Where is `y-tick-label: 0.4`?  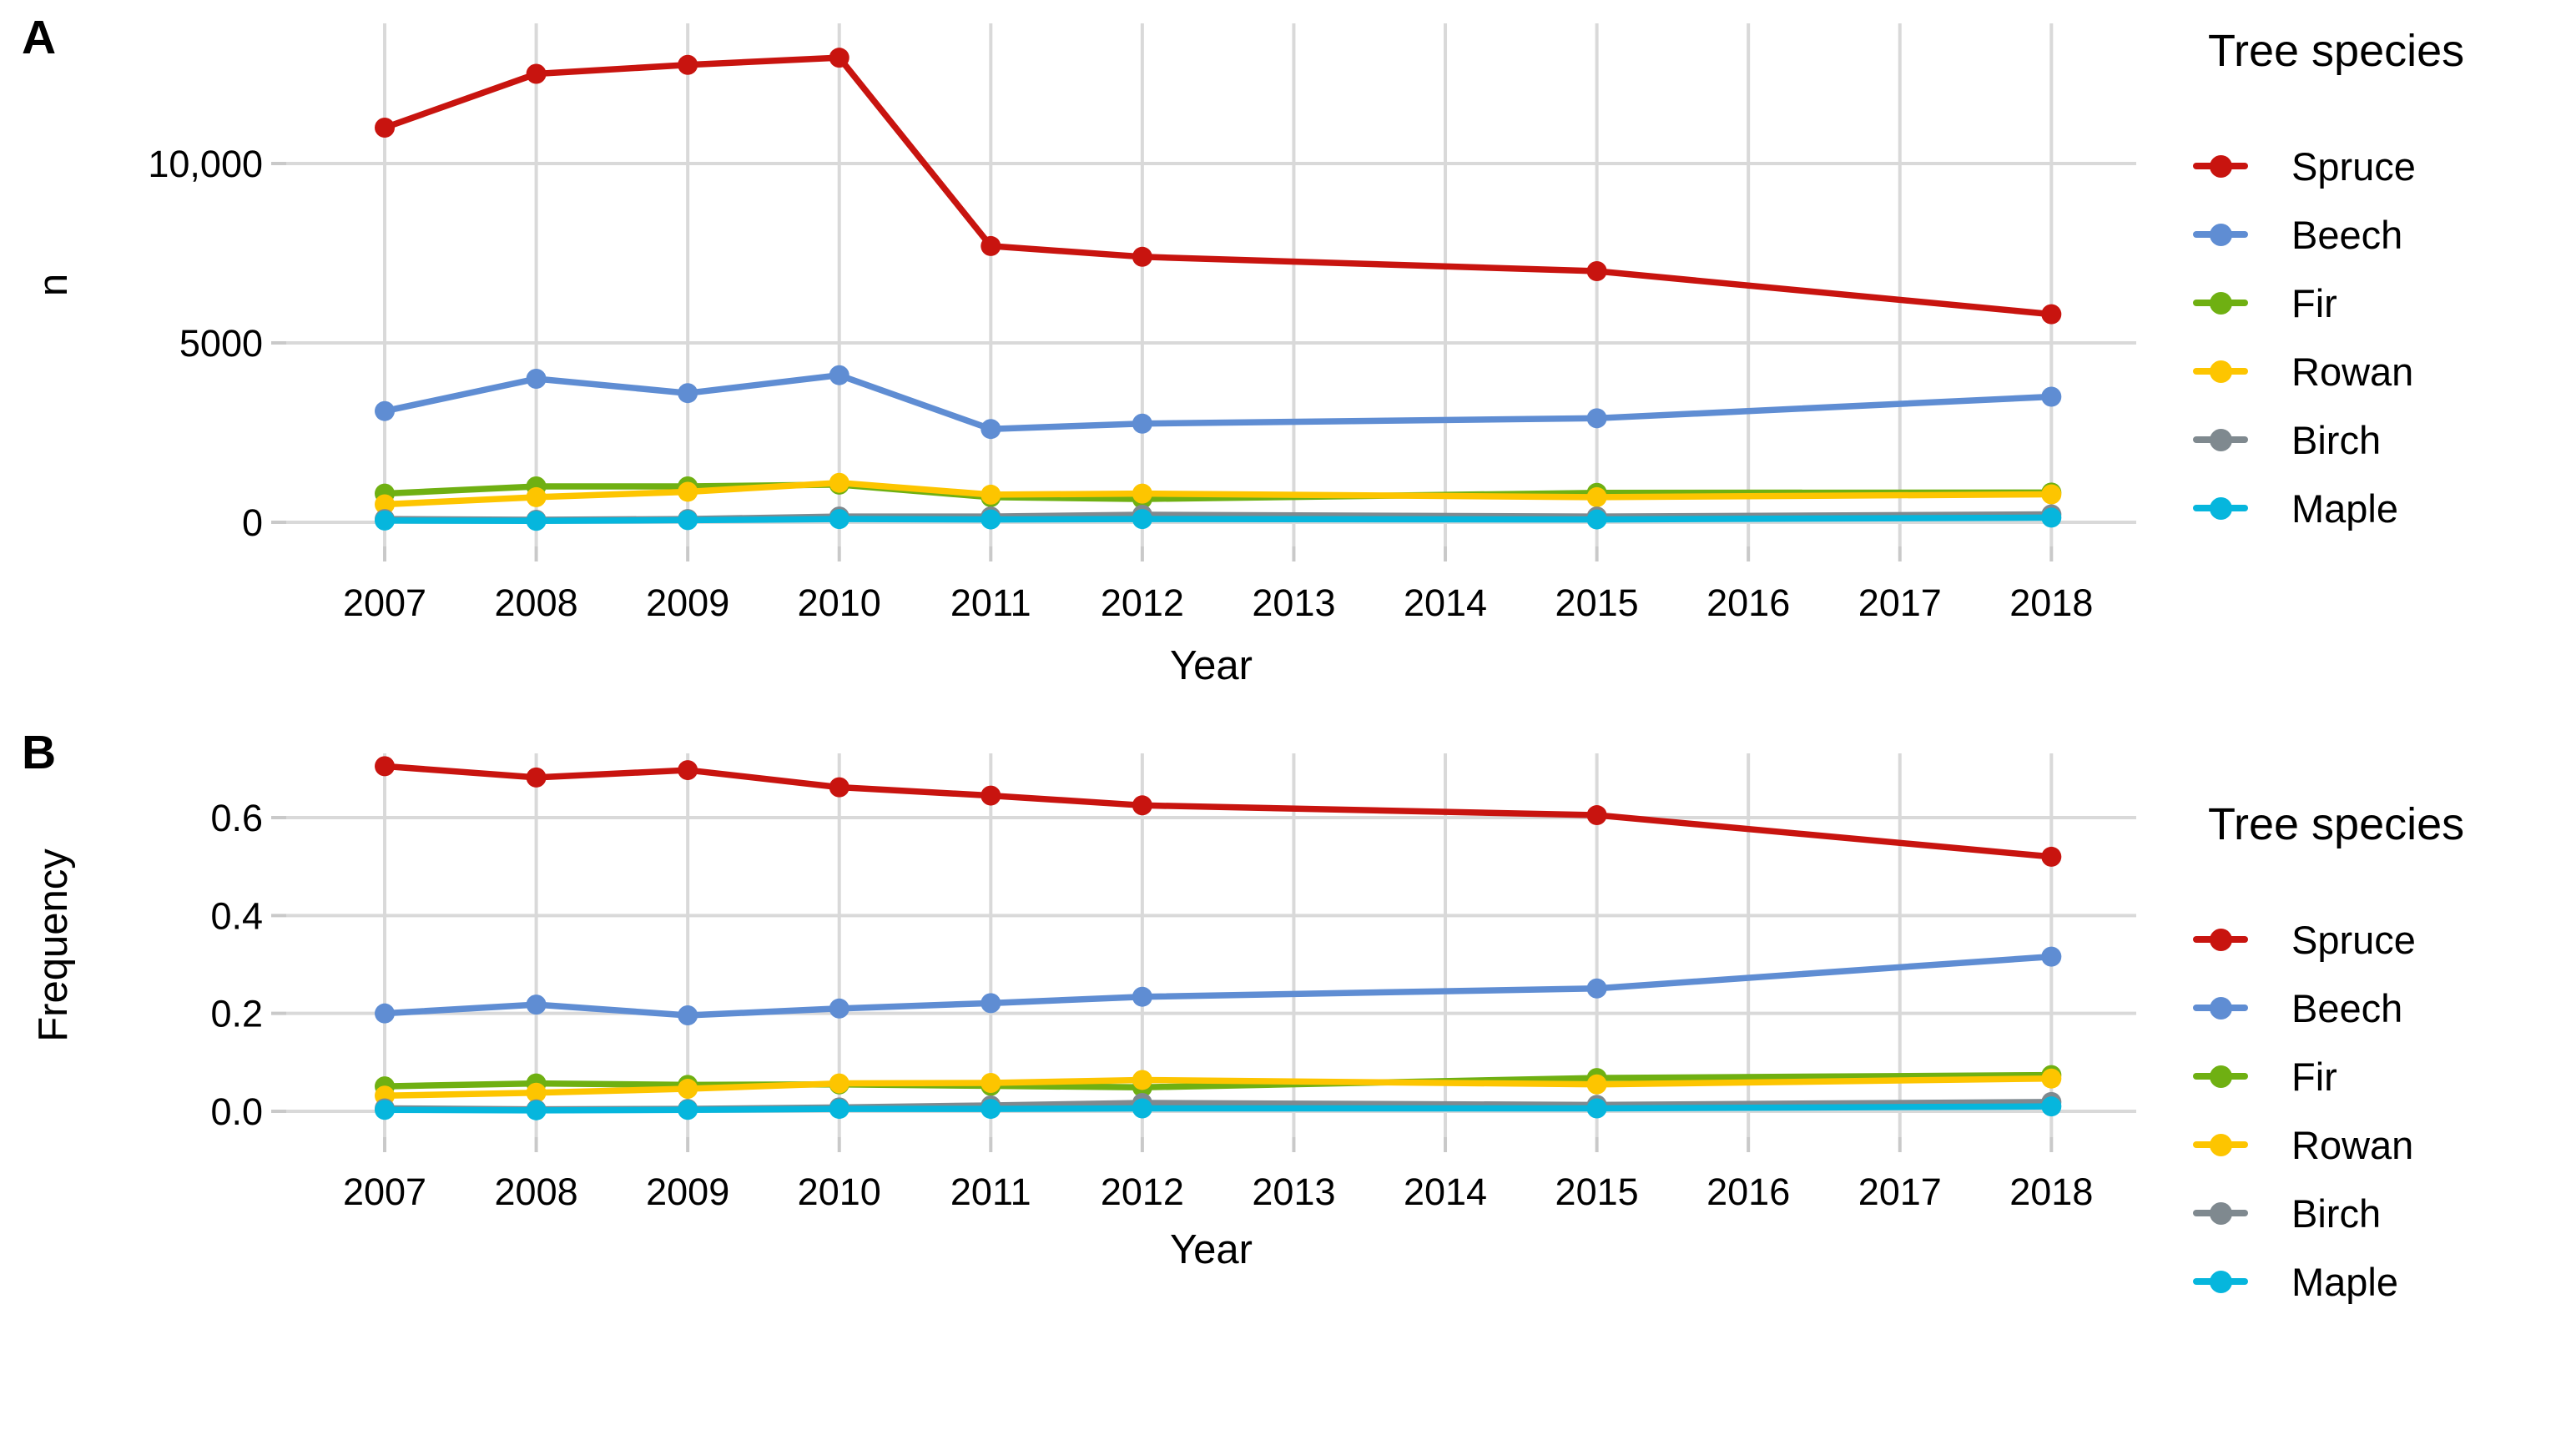 y-tick-label: 0.4 is located at coordinates (237, 915).